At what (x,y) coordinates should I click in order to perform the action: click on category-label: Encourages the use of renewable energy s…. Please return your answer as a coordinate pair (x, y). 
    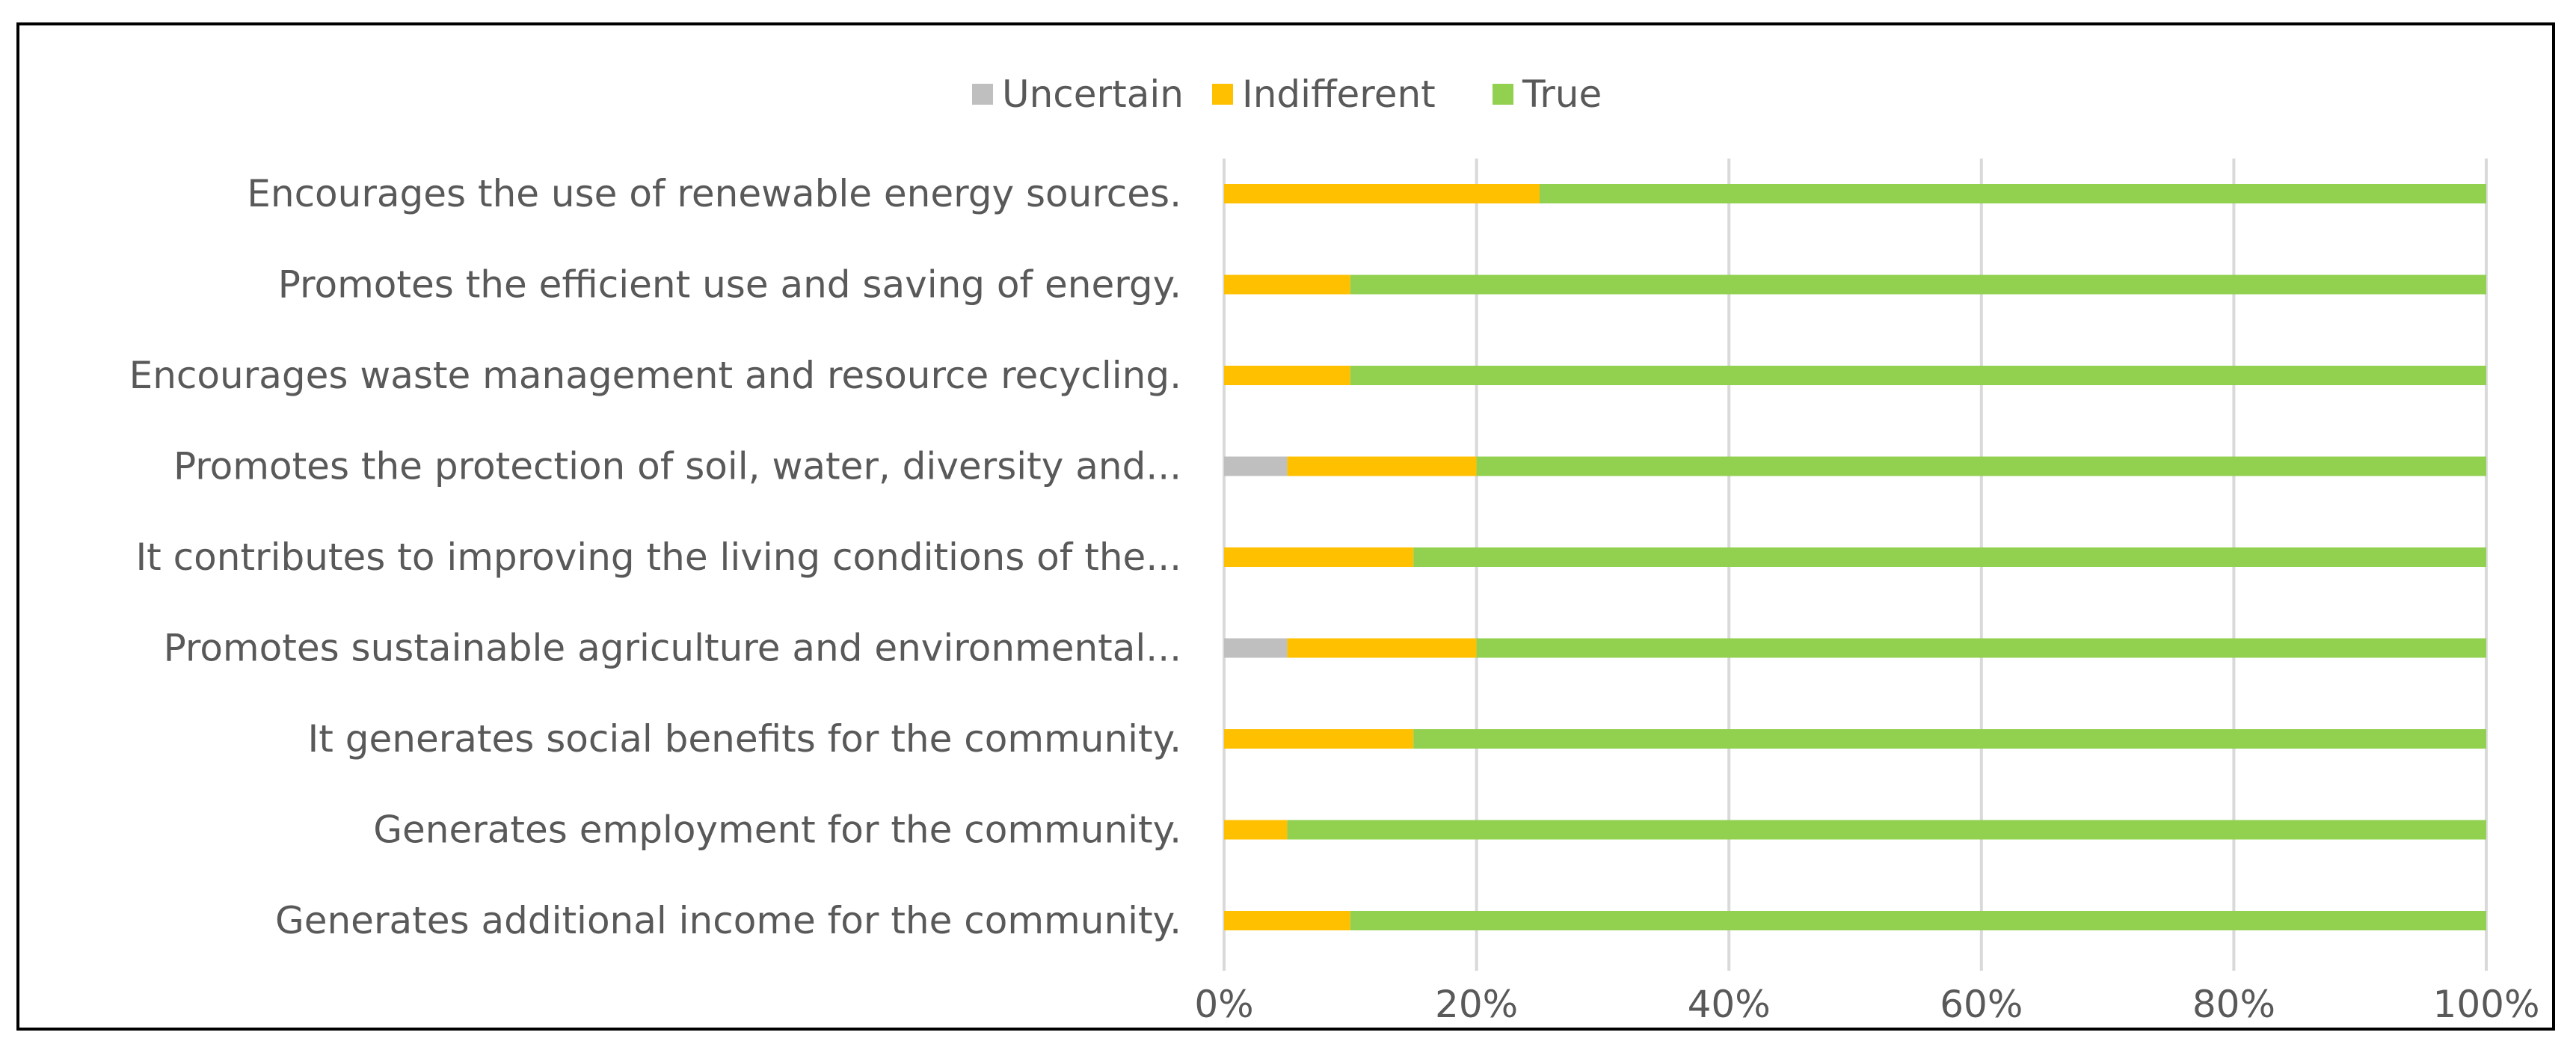
    Looking at the image, I should click on (714, 193).